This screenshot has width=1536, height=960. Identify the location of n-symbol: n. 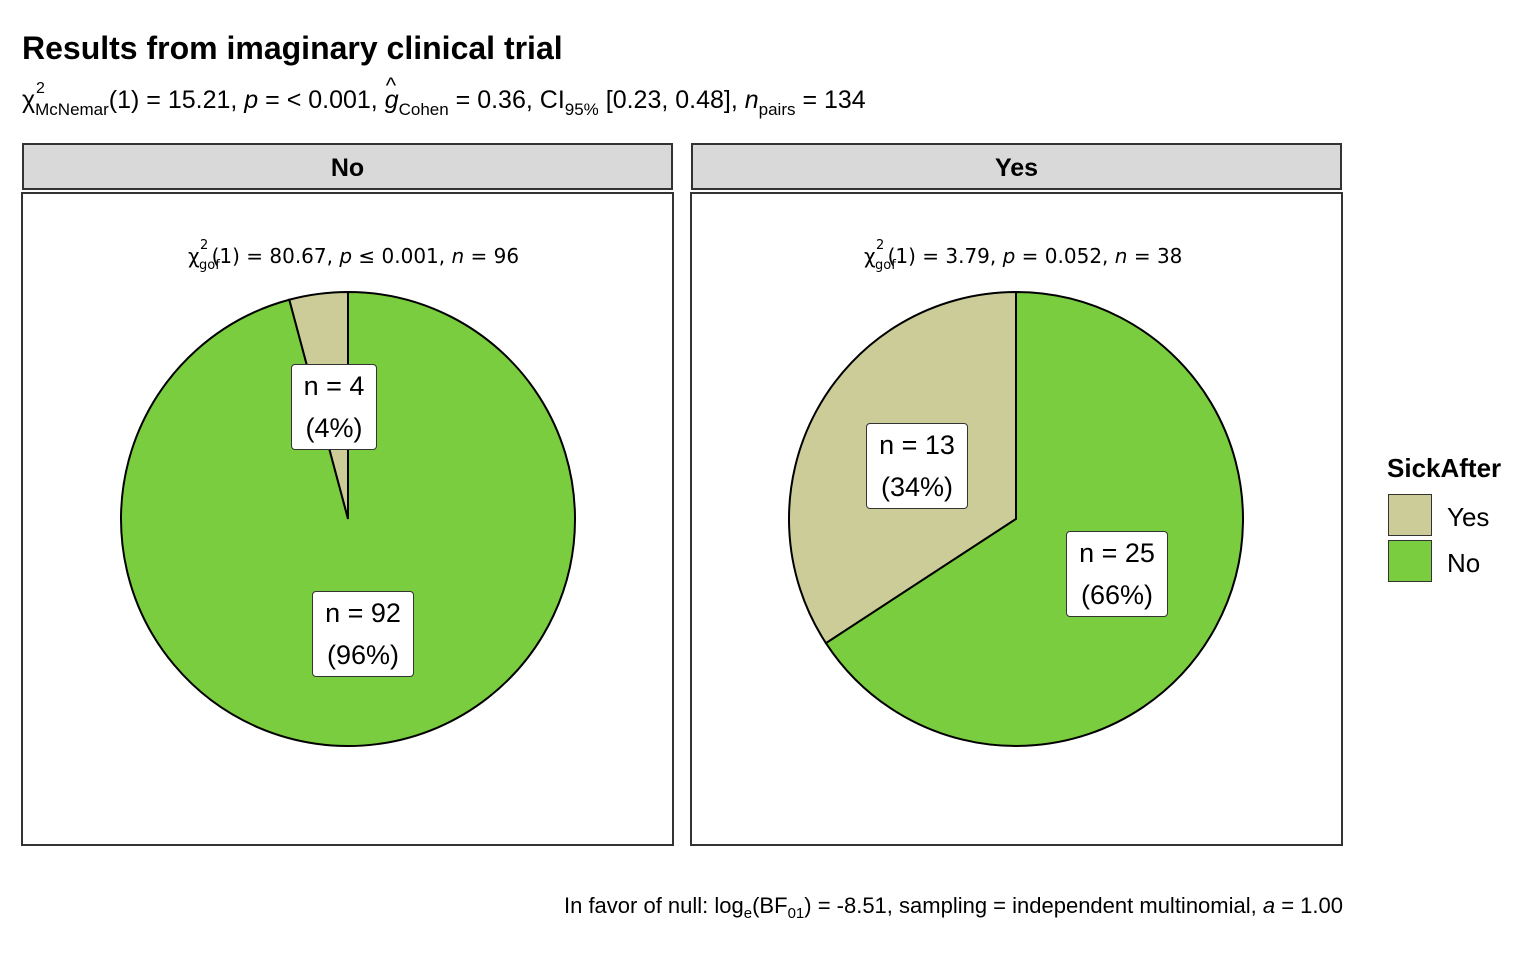
(751, 100).